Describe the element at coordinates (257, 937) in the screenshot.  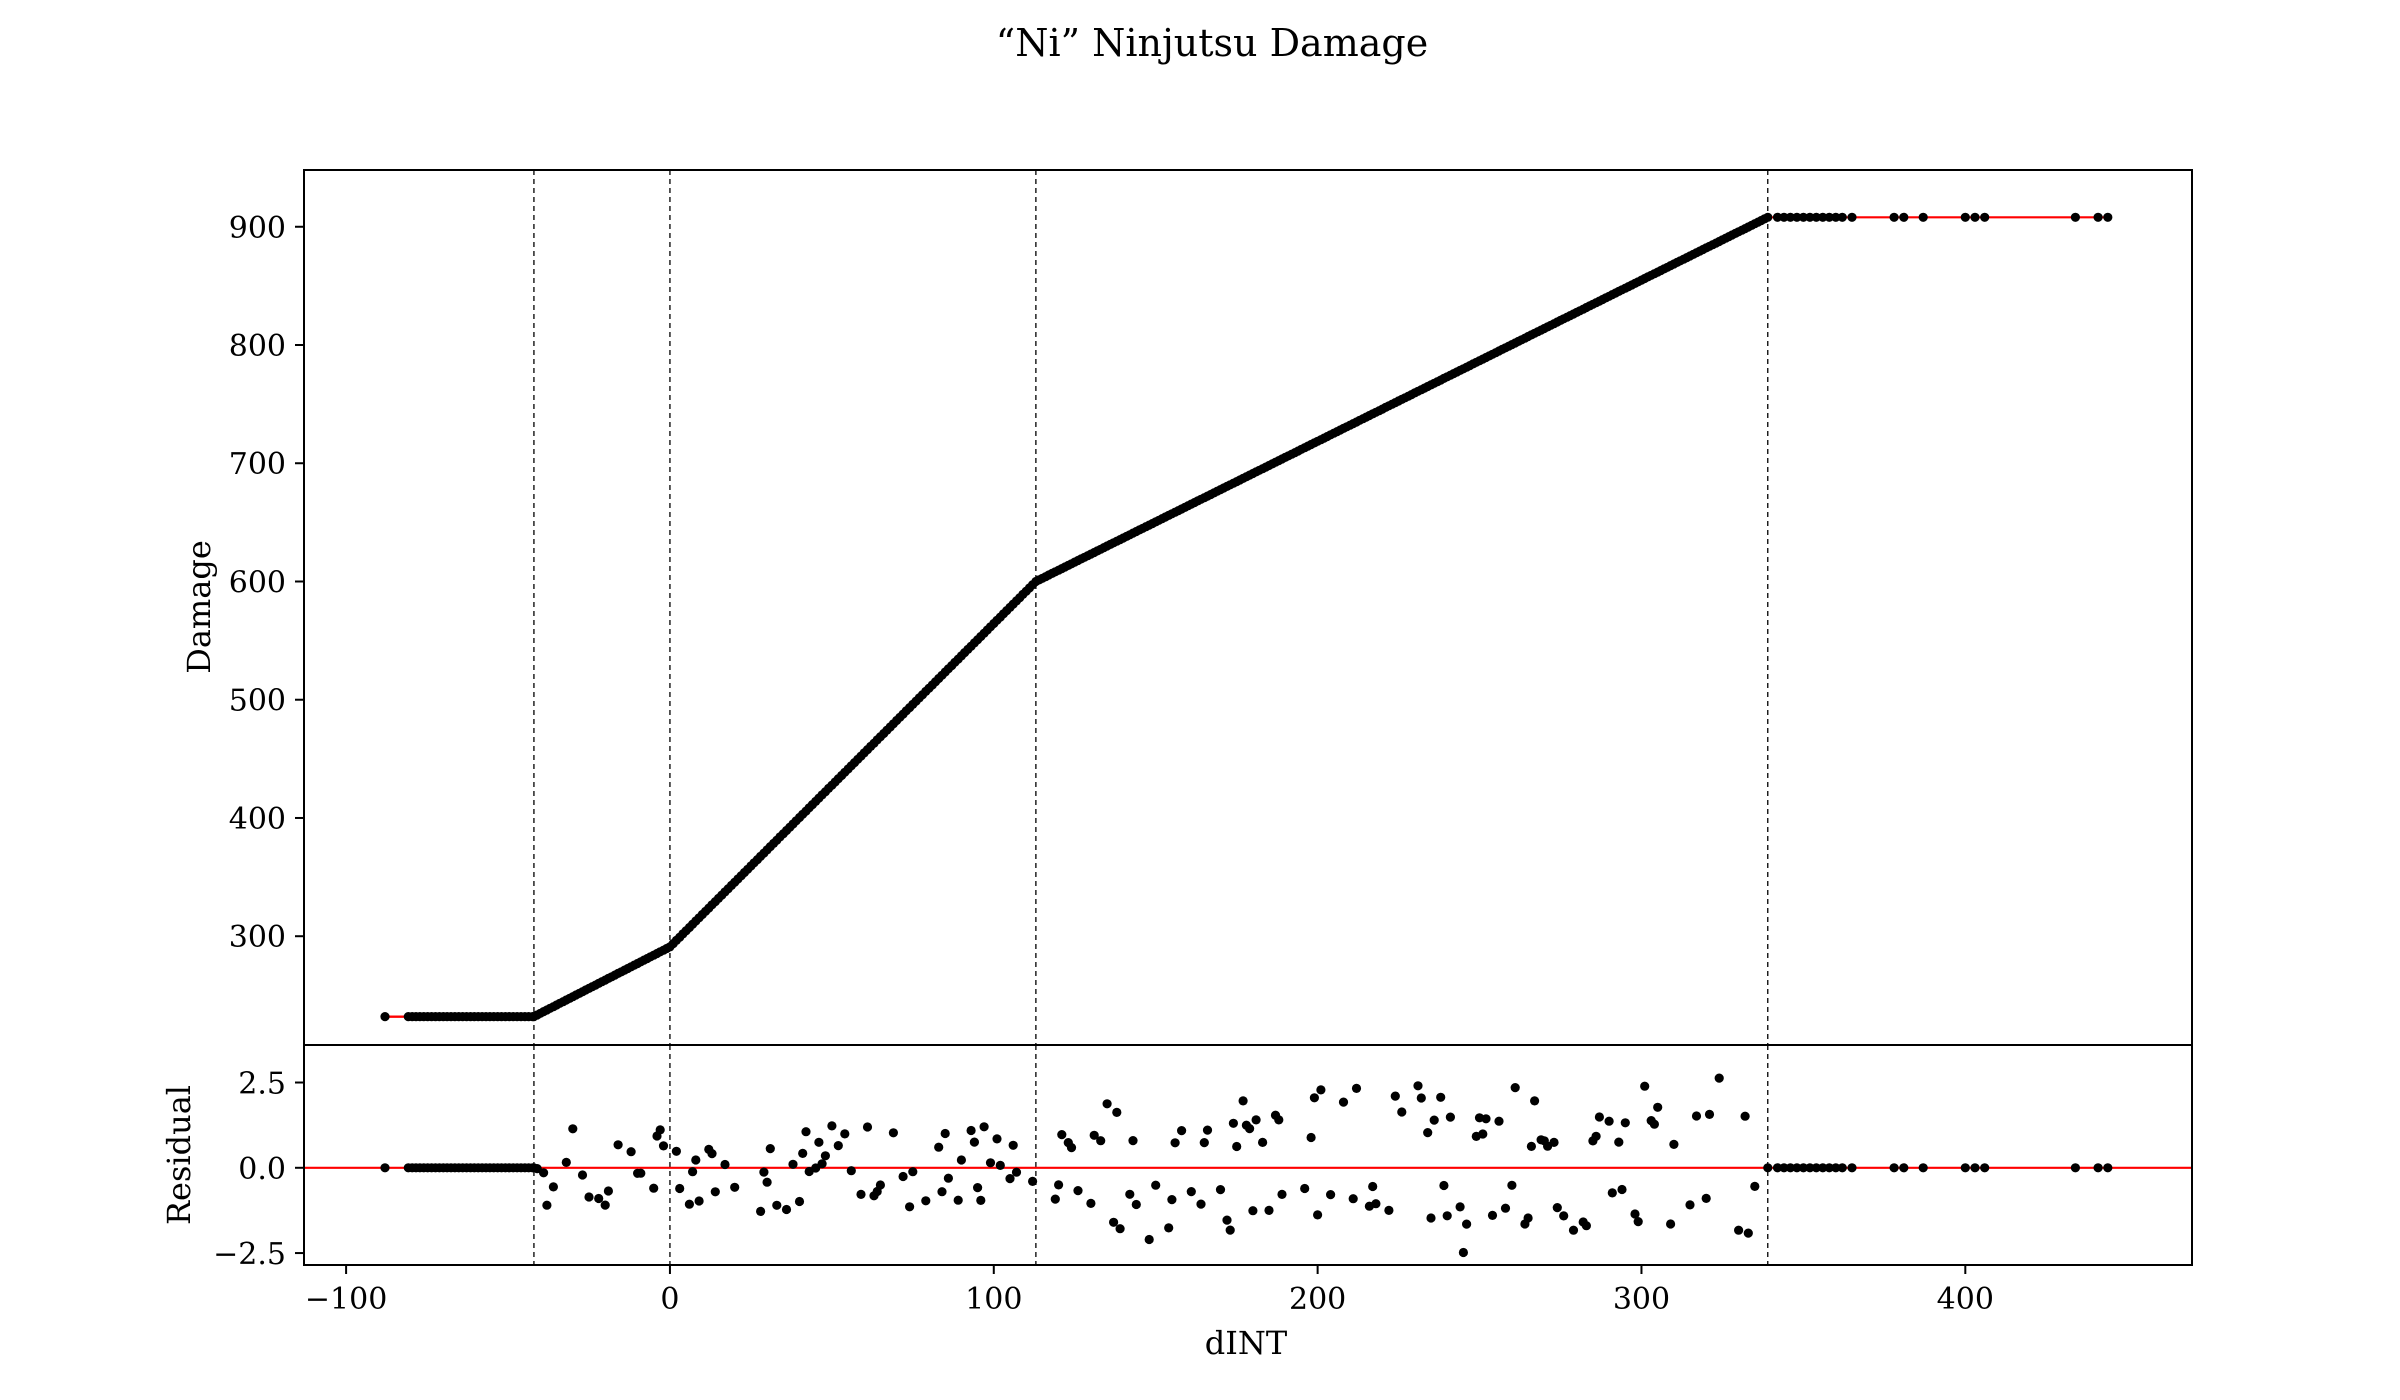
I see `damage-y-tick-label: 300` at that location.